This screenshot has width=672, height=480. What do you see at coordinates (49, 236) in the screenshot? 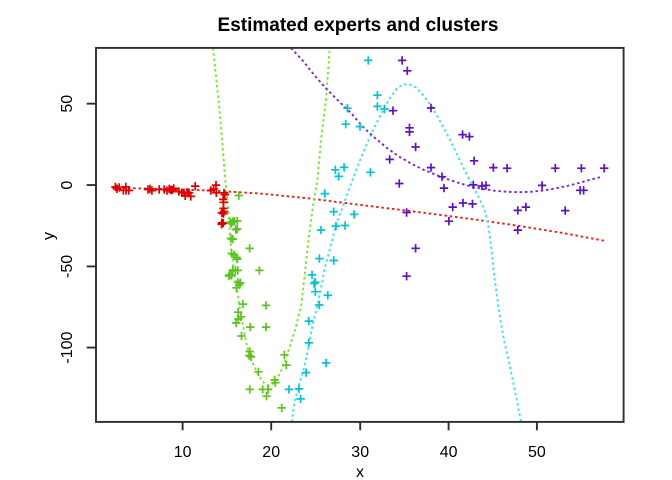
I see `svg-text: y` at bounding box center [49, 236].